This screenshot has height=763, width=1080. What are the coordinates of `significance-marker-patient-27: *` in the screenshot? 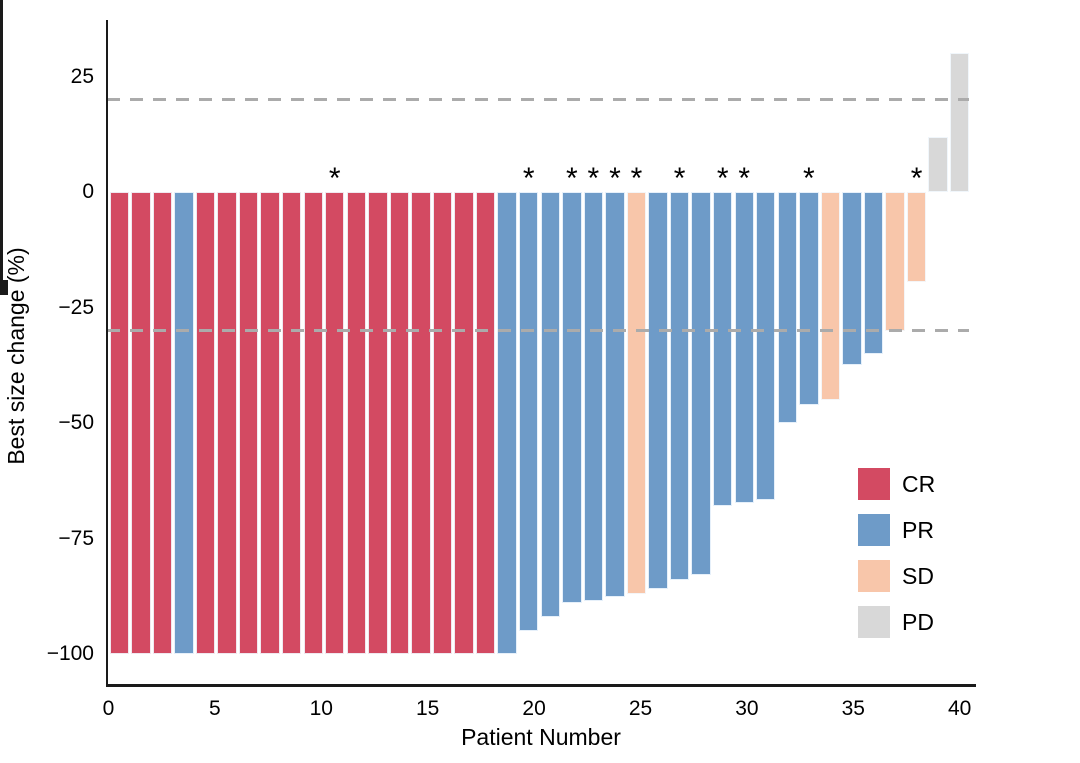 It's located at (679, 178).